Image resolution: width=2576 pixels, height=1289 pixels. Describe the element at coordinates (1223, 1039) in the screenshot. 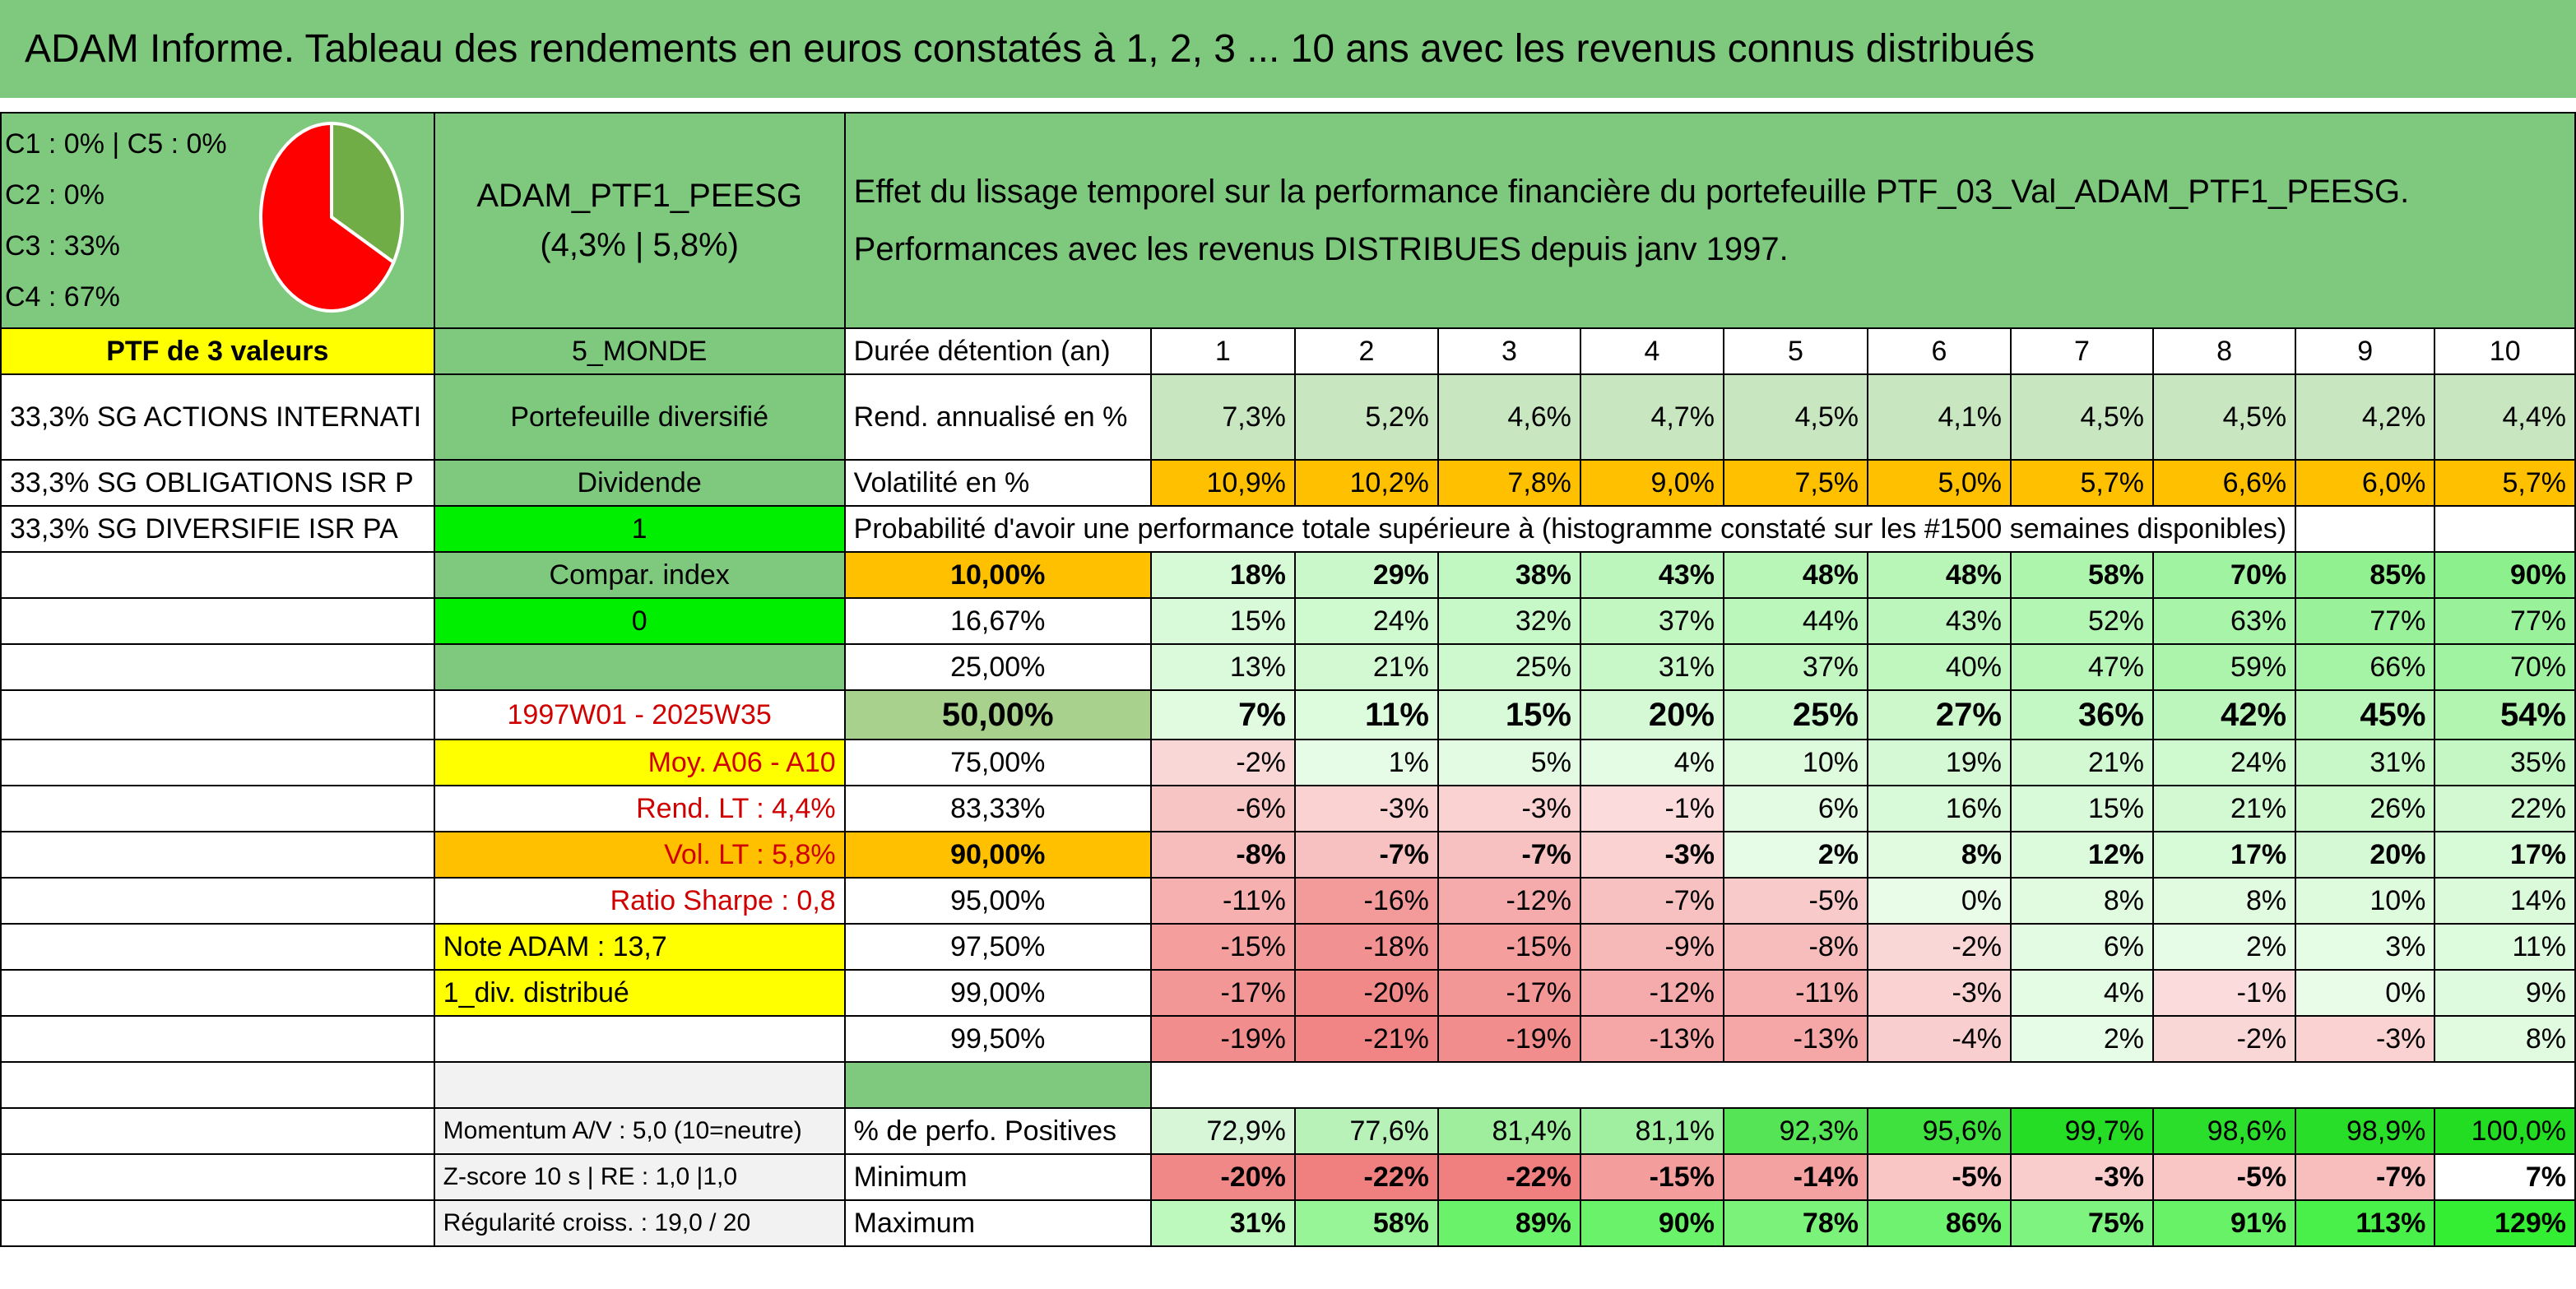

I see `prob-value: -19%` at that location.